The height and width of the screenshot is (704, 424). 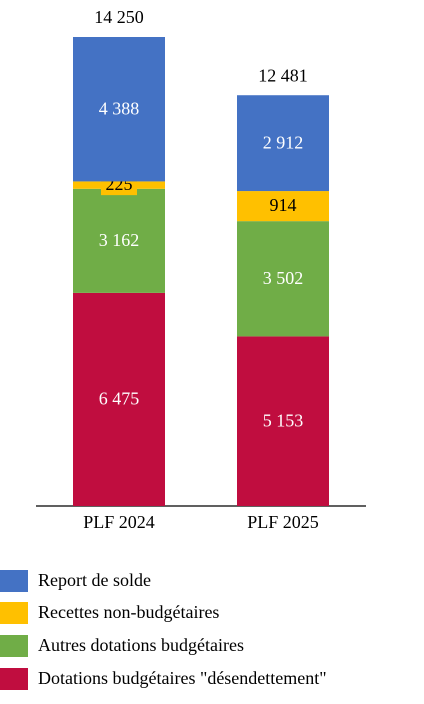 I want to click on x-tick-label: PLF 2025, so click(x=283, y=522).